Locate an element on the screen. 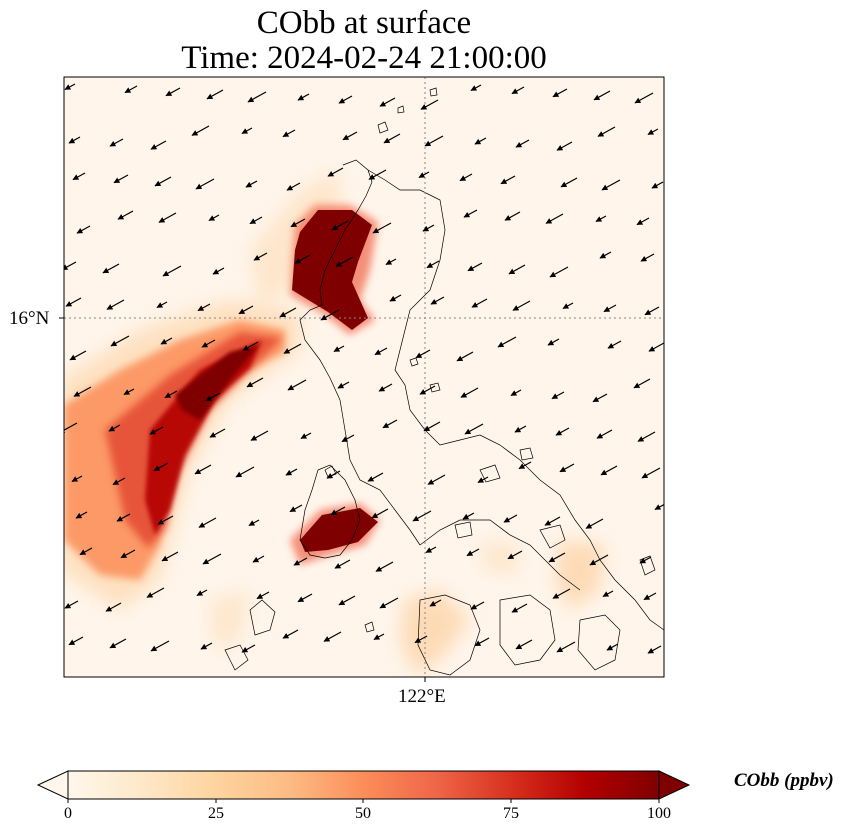  map-title-line2: Time: 2024-02-24 21:00:00 is located at coordinates (364, 58).